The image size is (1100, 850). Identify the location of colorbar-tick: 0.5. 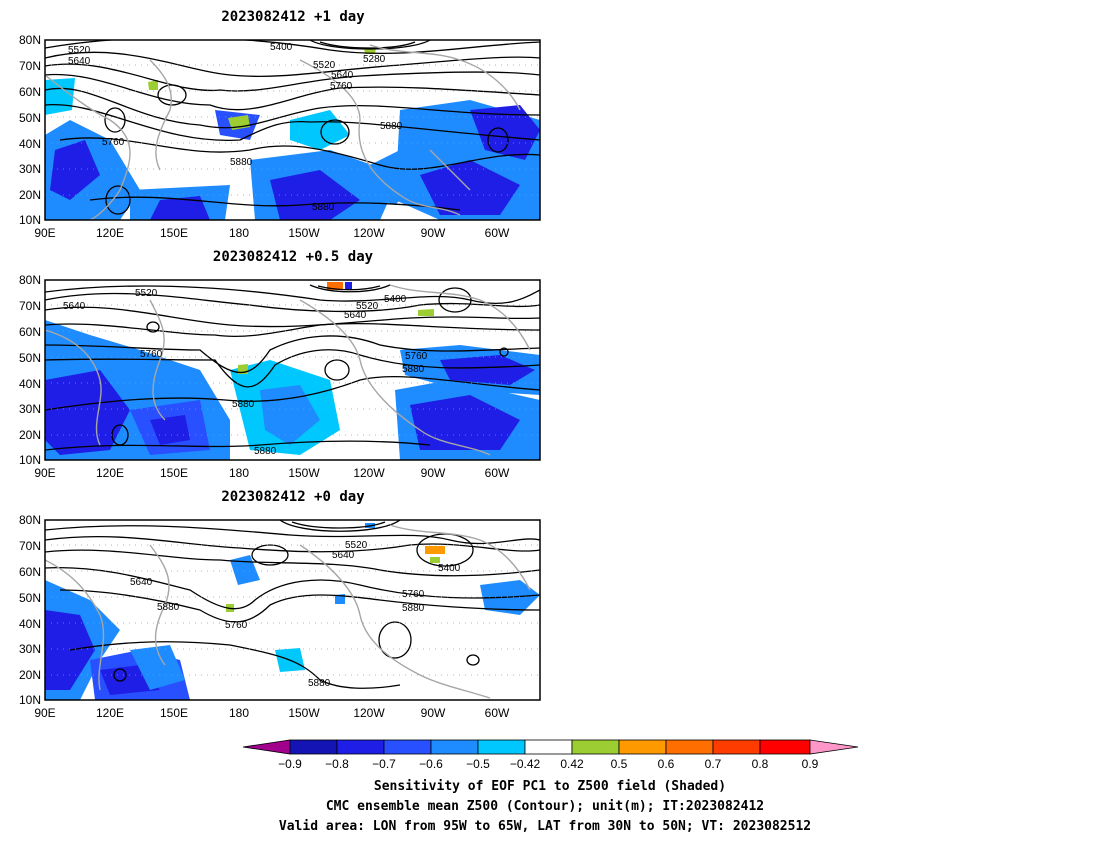
(619, 764).